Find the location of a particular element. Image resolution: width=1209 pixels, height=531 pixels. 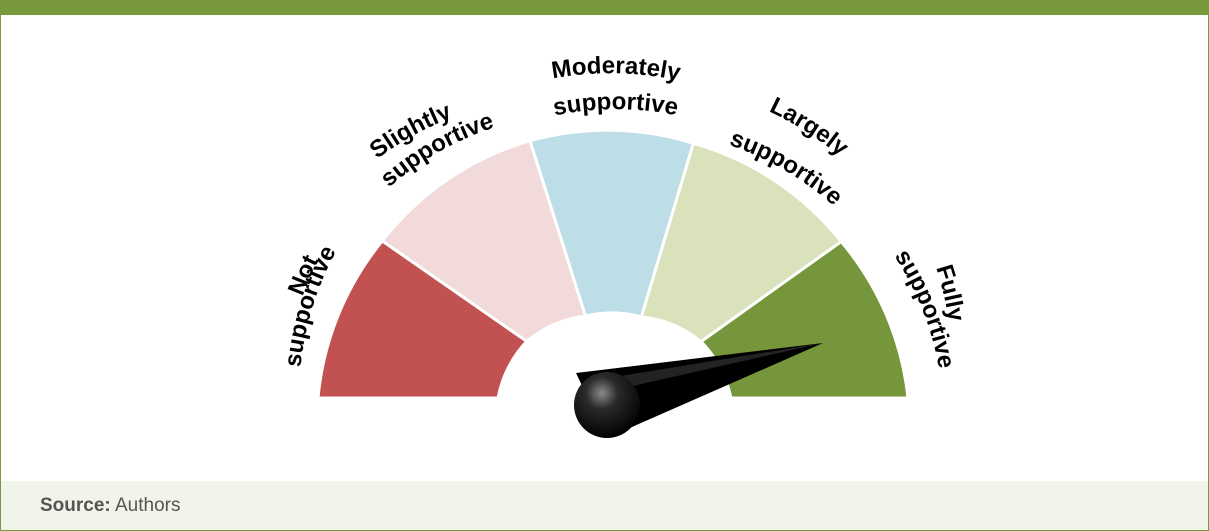

figure-header-bar is located at coordinates (604, 7).